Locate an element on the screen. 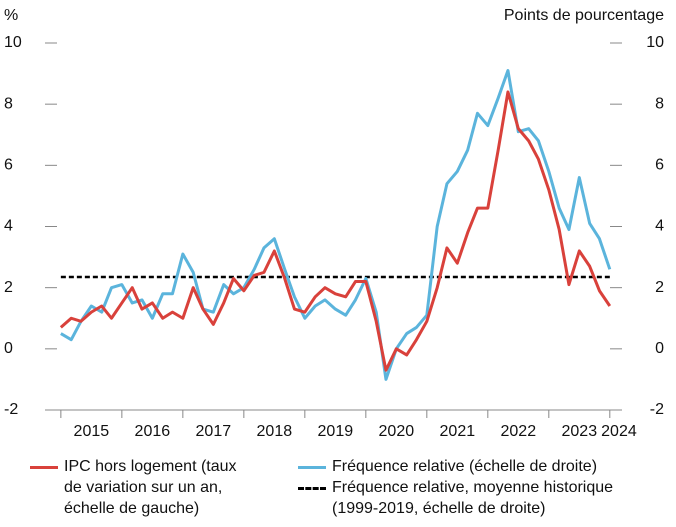 The image size is (676, 527). y2-tick-label: -2 is located at coordinates (657, 409).